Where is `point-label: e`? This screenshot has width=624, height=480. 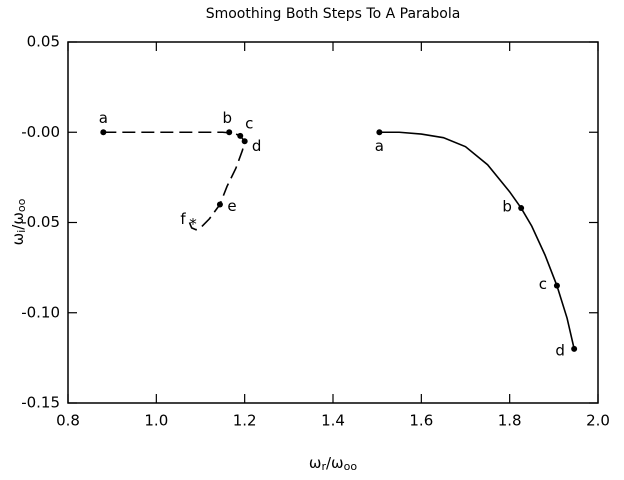
point-label: e is located at coordinates (231, 206).